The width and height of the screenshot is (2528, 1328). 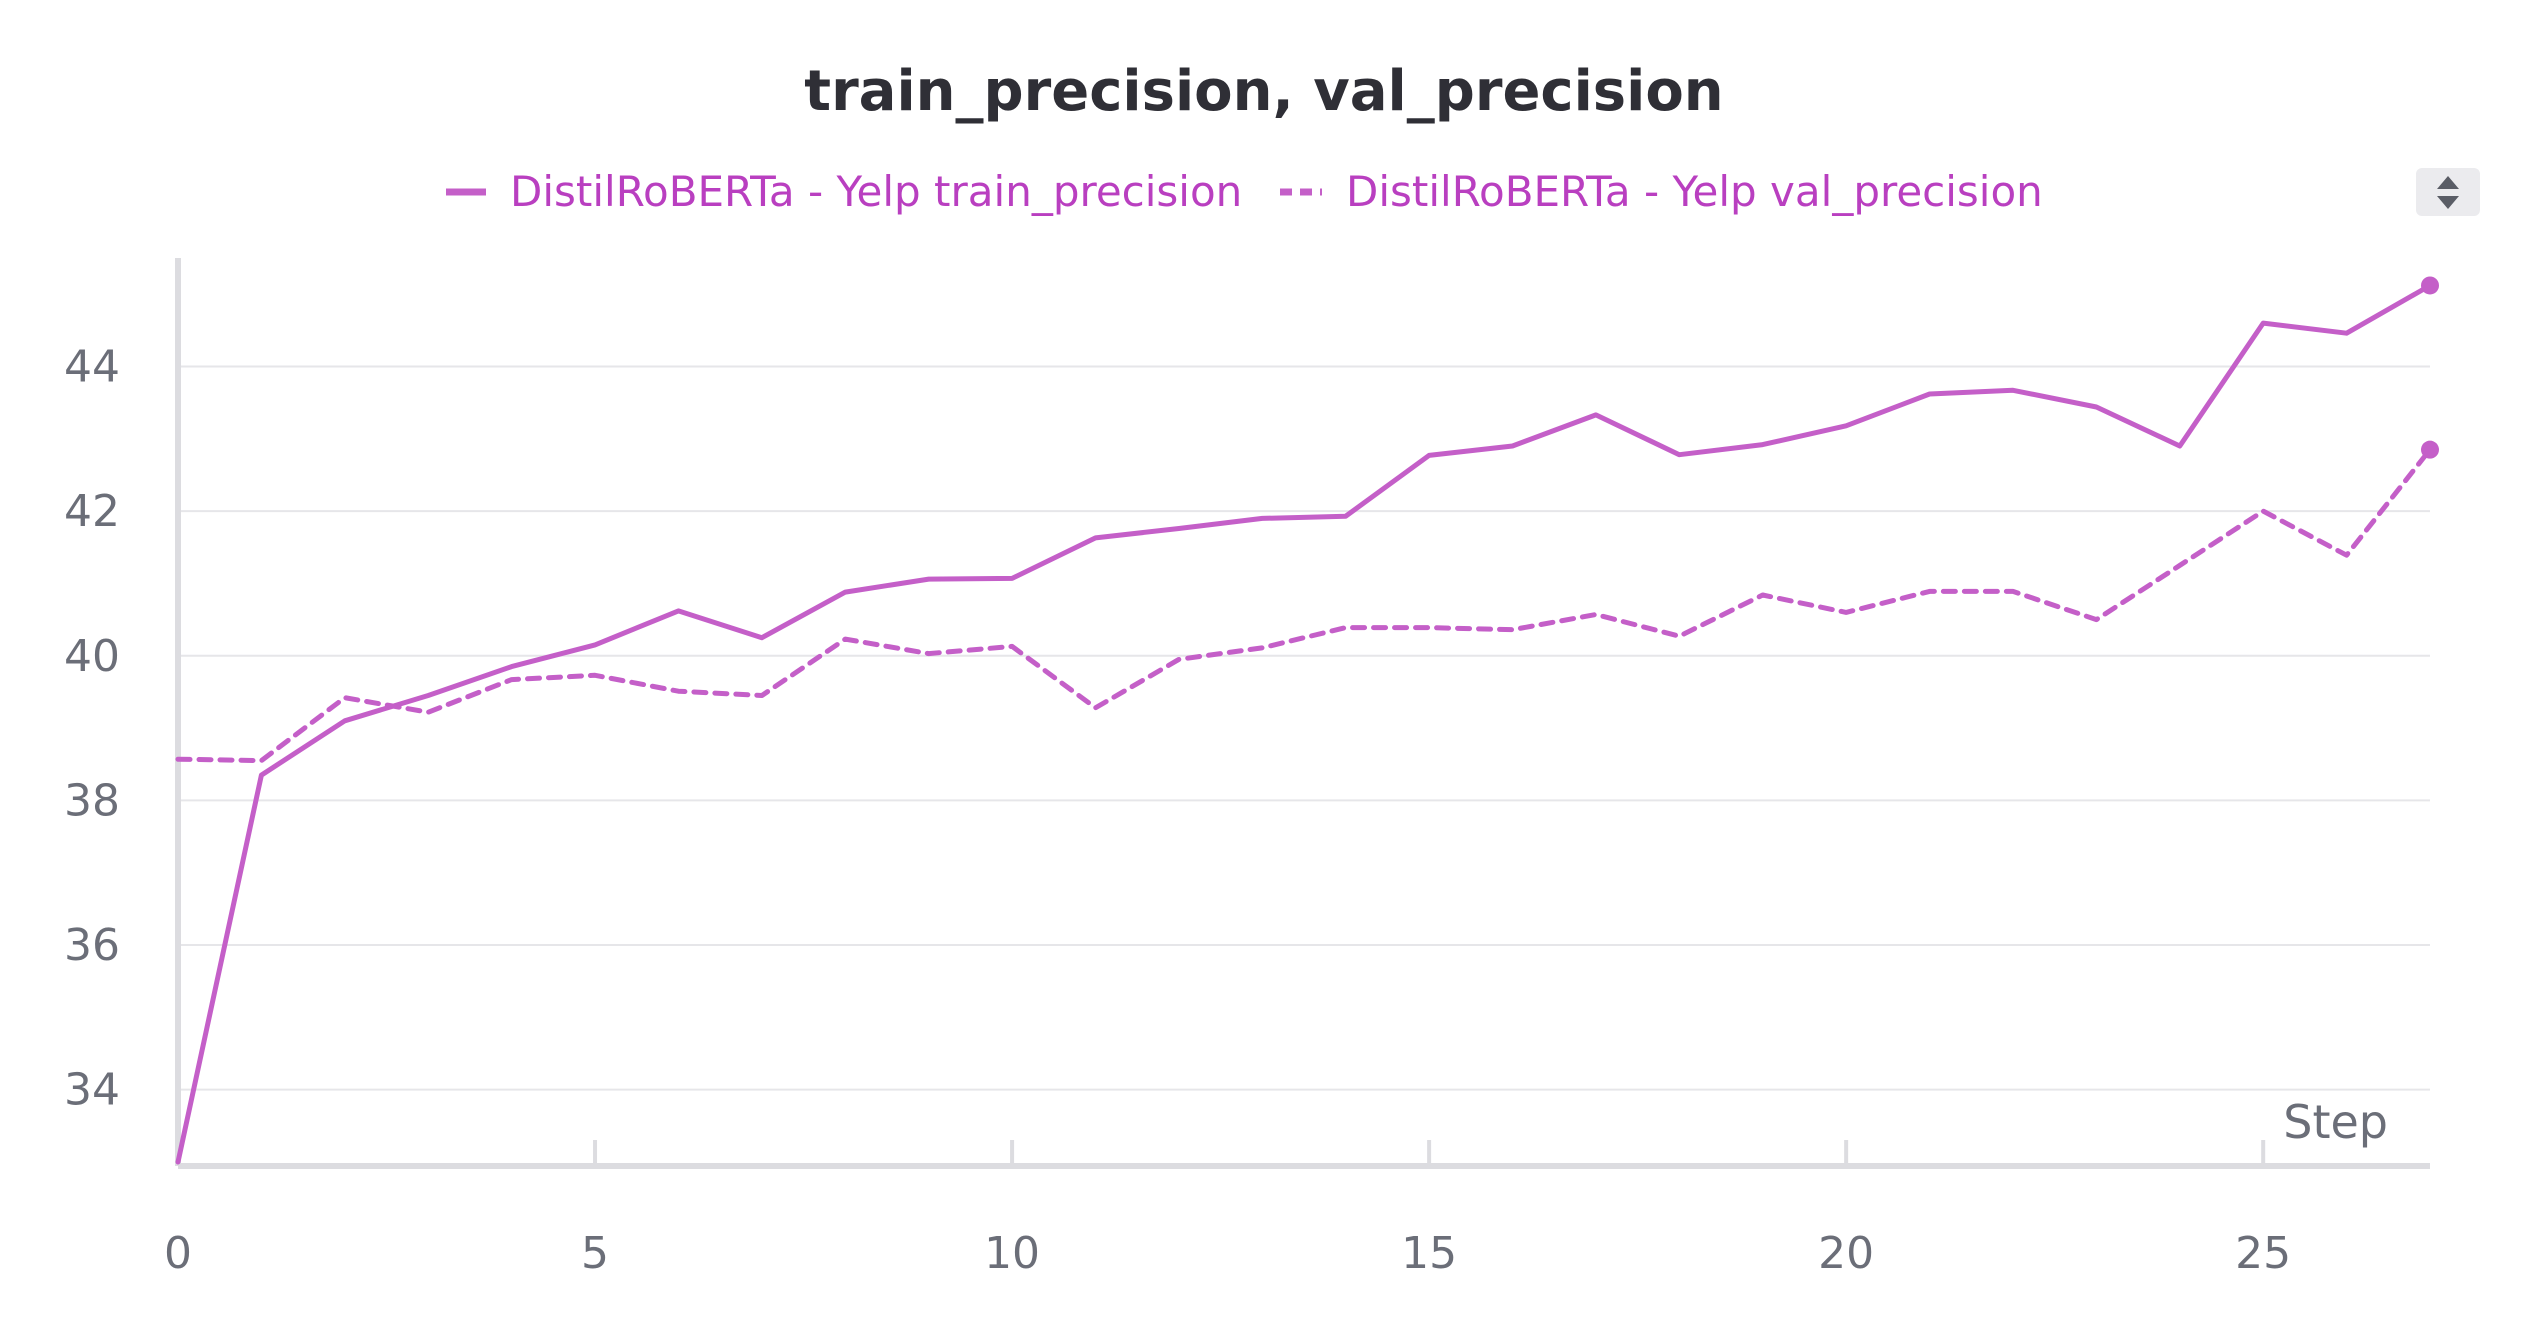 What do you see at coordinates (595, 1253) in the screenshot?
I see `x-tick-label: 5` at bounding box center [595, 1253].